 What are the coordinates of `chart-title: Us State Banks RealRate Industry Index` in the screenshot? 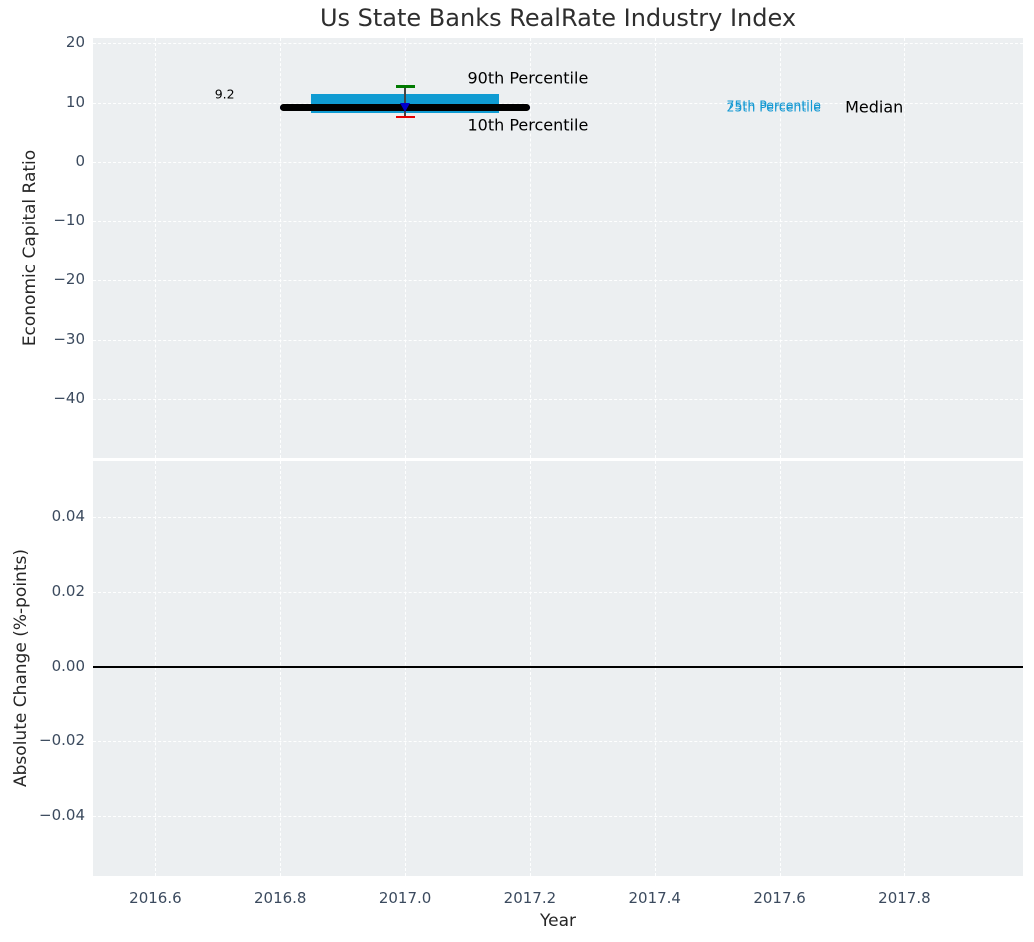 It's located at (558, 18).